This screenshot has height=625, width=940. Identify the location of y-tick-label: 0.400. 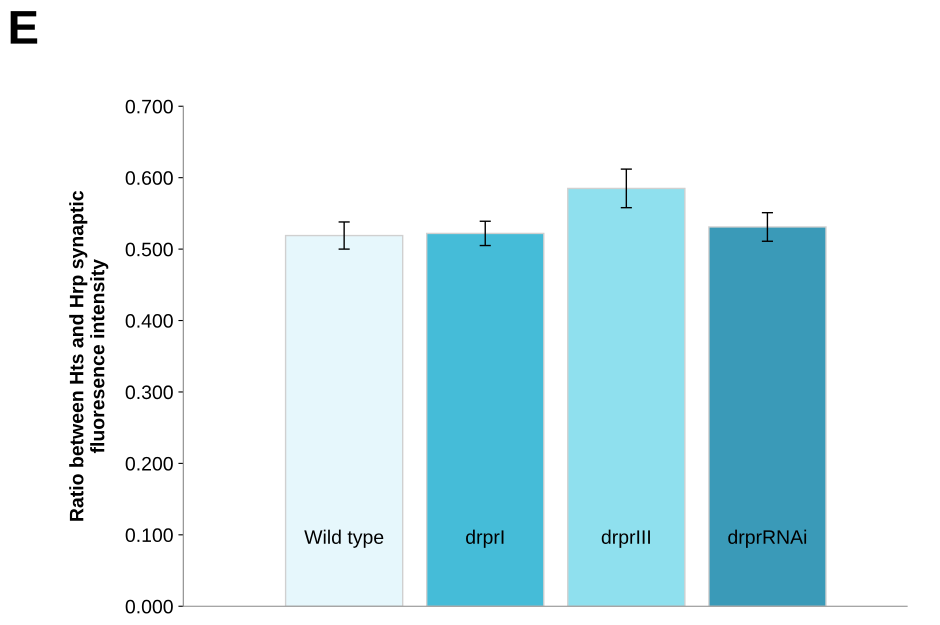
(149, 321).